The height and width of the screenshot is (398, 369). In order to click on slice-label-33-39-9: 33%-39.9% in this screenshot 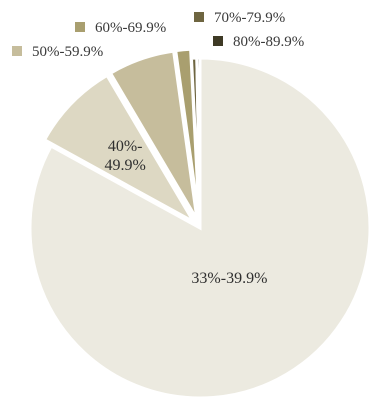, I will do `click(229, 278)`.